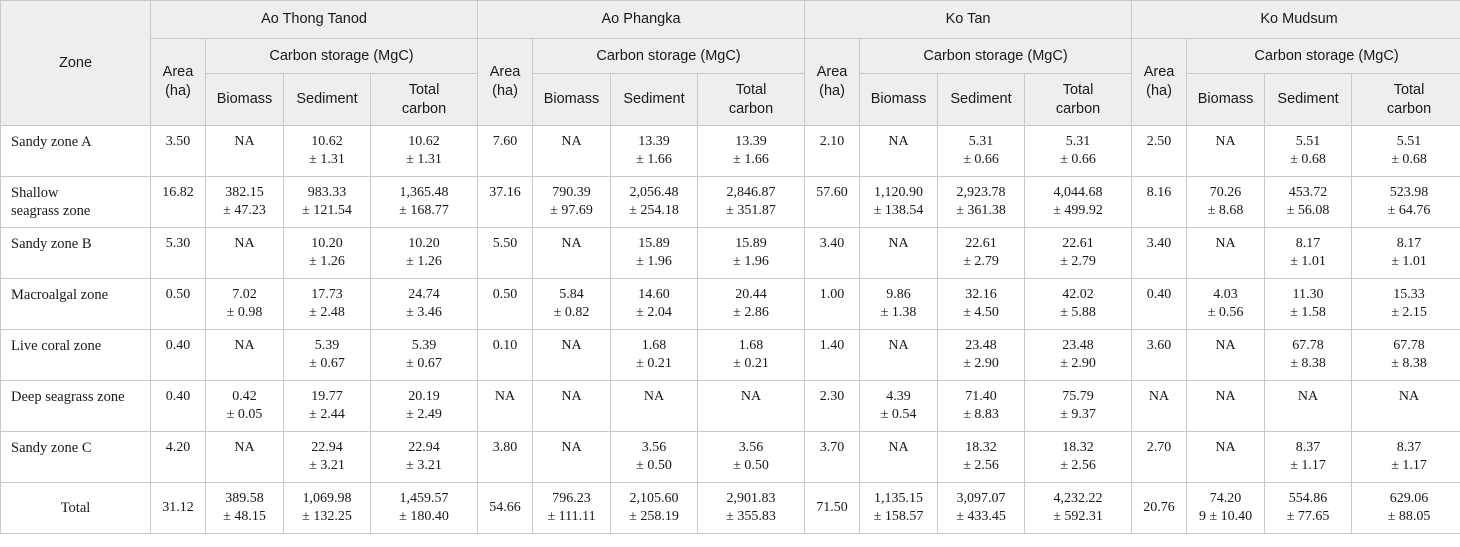  Describe the element at coordinates (1409, 210) in the screenshot. I see `value-line: ± 64.76` at that location.